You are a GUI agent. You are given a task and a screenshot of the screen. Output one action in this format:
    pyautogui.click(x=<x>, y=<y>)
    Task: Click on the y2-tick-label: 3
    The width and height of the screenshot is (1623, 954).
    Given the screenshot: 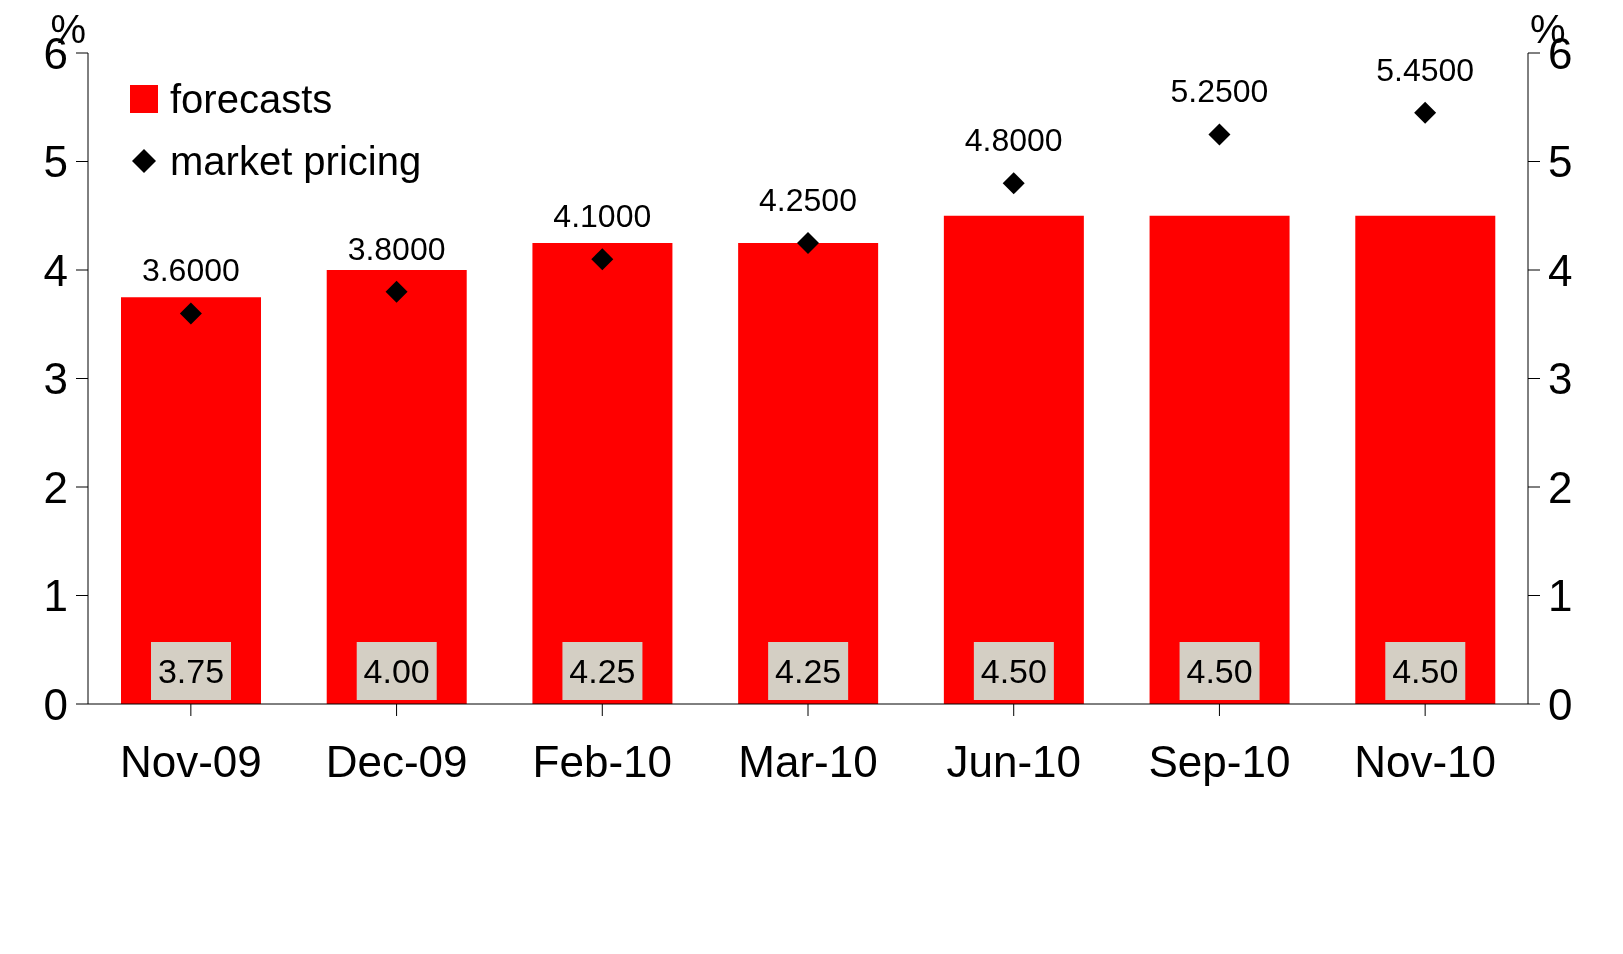 What is the action you would take?
    pyautogui.click(x=1560, y=379)
    